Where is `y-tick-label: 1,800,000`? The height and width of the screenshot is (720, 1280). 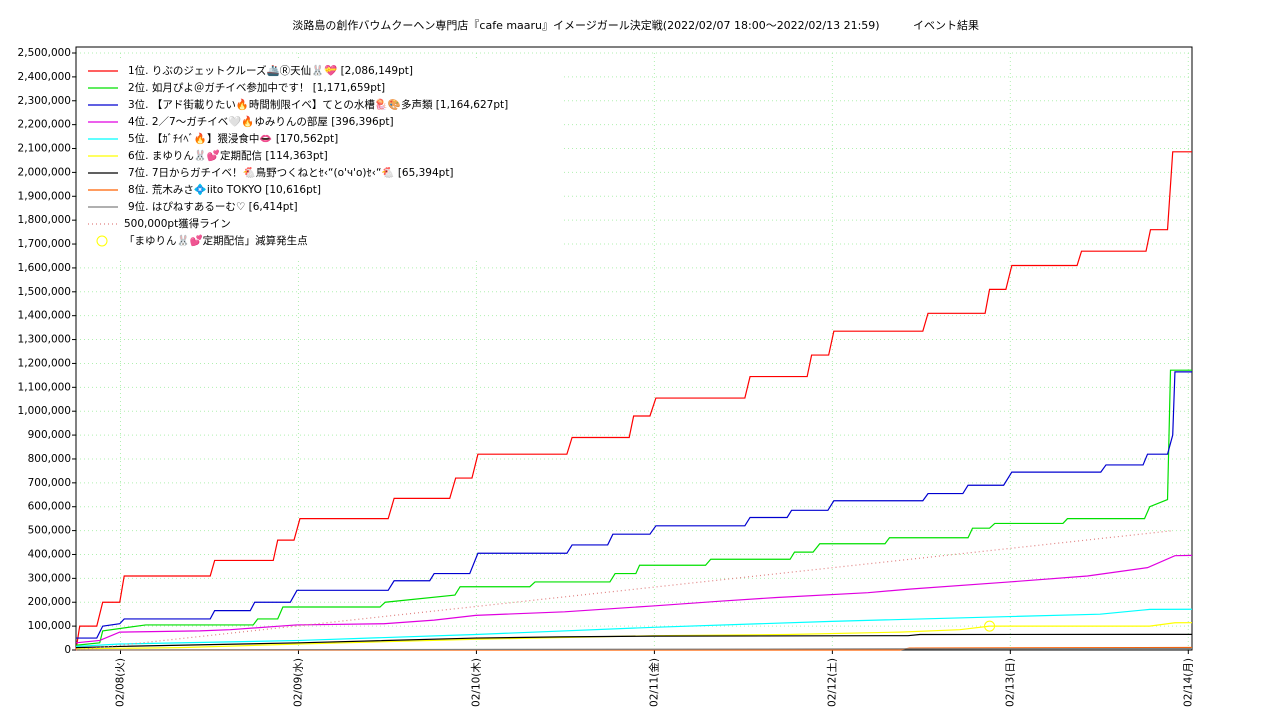 y-tick-label: 1,800,000 is located at coordinates (44, 220).